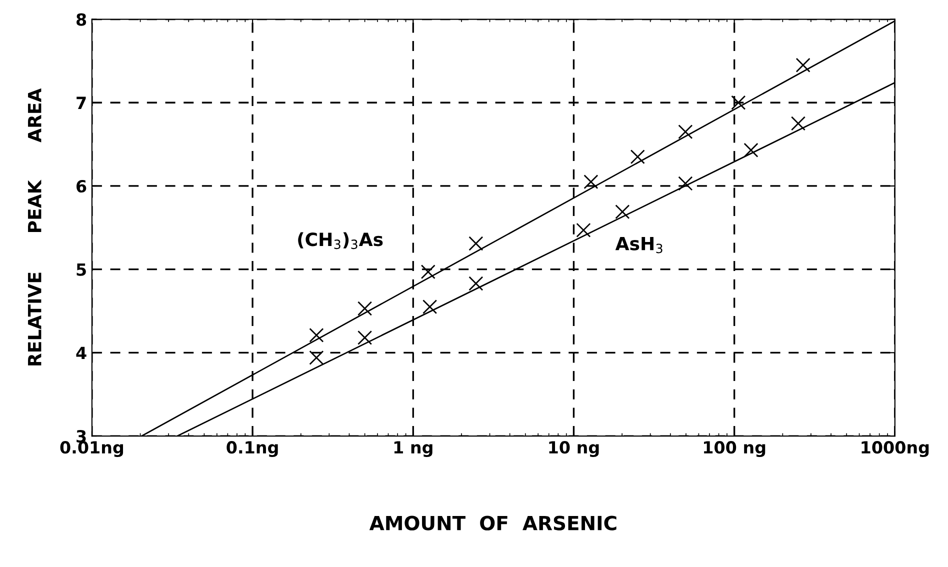 This screenshot has height=567, width=948. I want to click on x-axis-title: AMOUNT OF ARSENIC, so click(492, 523).